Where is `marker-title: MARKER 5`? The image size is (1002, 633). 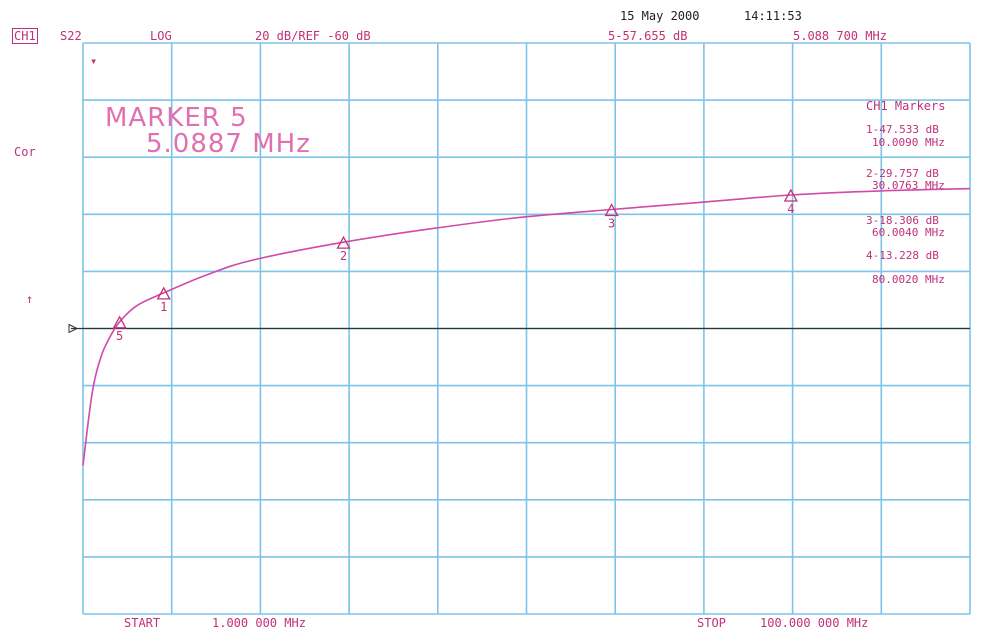
marker-title: MARKER 5 is located at coordinates (176, 118).